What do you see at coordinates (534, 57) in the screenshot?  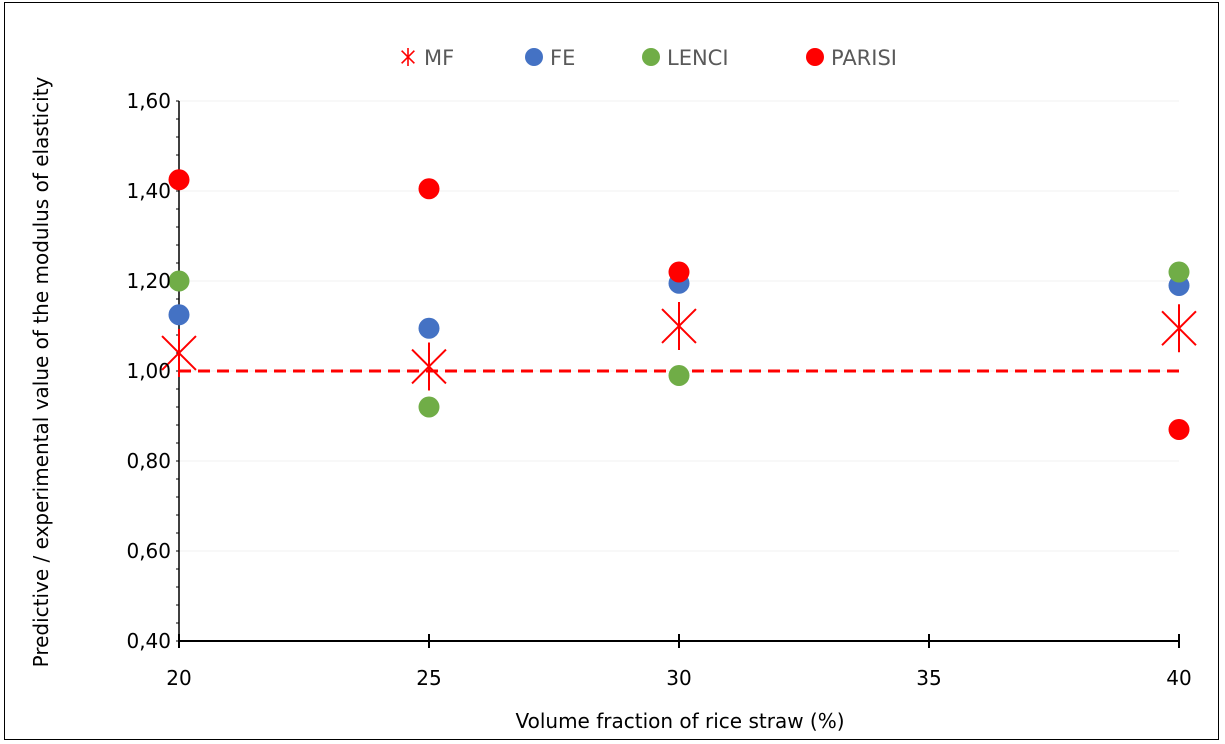 I see `legend-marker-fe` at bounding box center [534, 57].